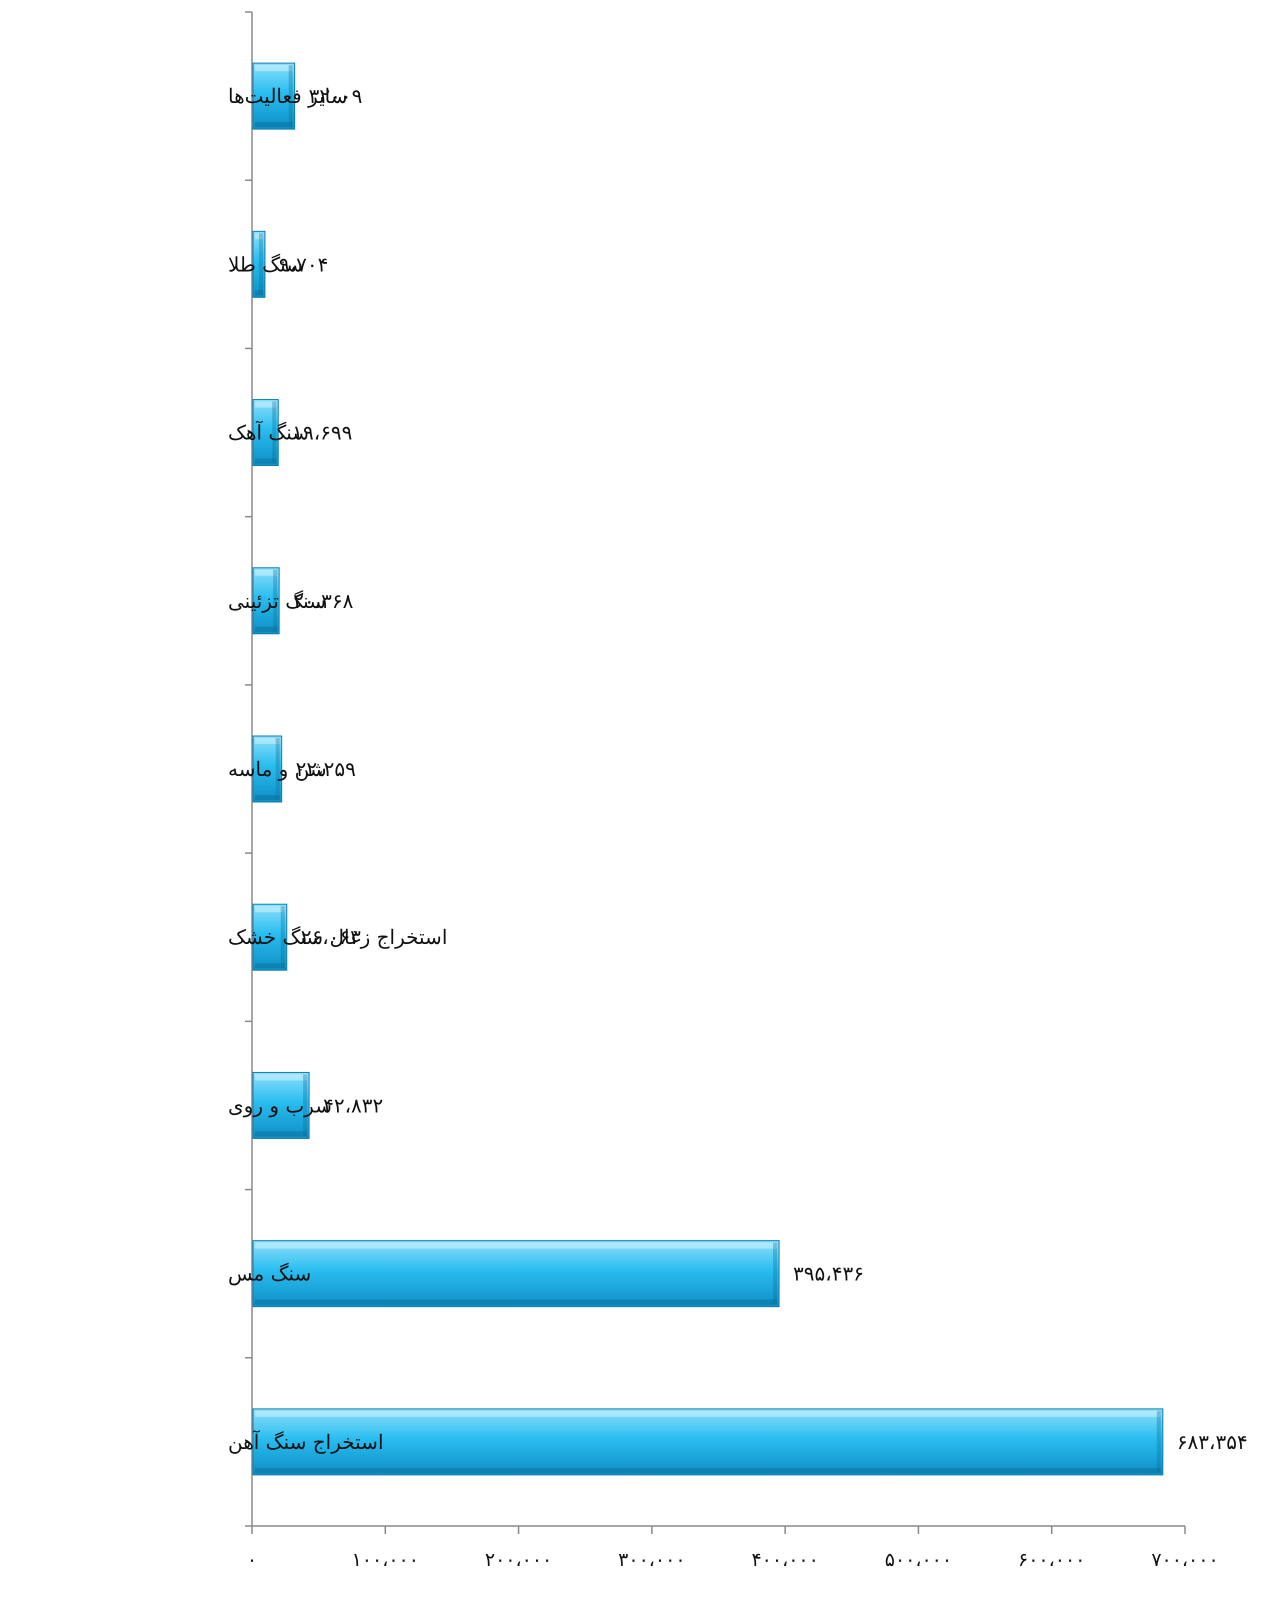 This screenshot has width=1285, height=1601. I want to click on x-tick-label: ۴۰۰،۰۰۰, so click(784, 1560).